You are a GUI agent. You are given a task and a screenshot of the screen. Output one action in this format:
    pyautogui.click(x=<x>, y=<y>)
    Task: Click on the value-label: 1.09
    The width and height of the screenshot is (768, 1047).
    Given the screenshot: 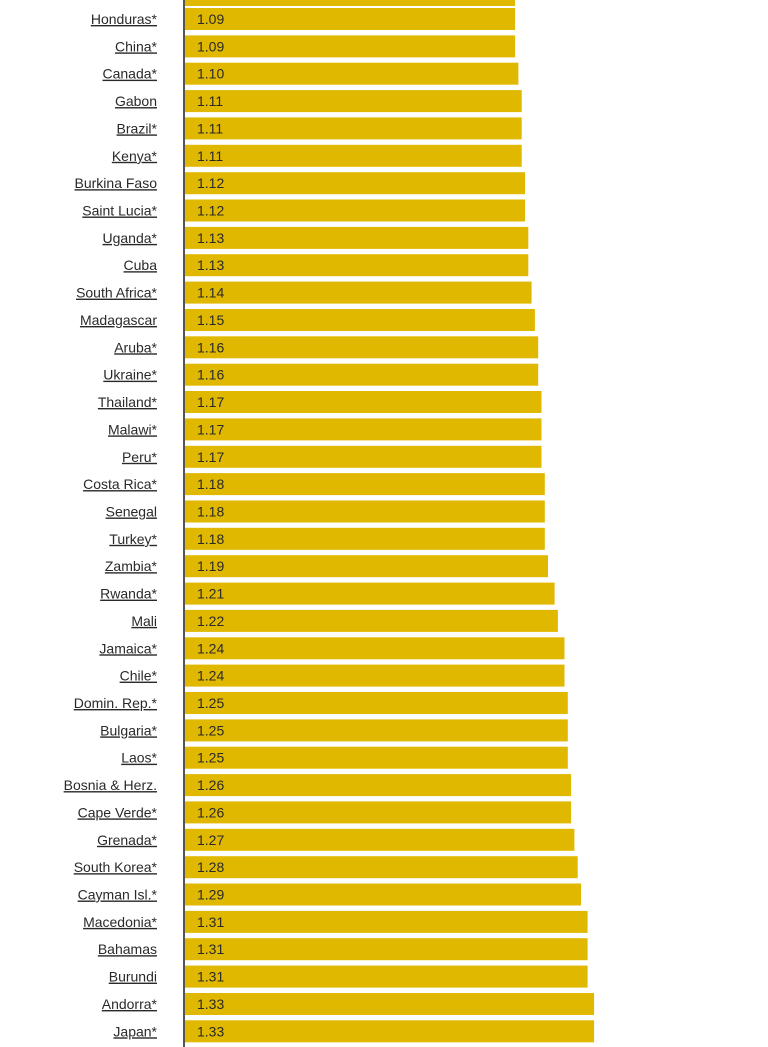 What is the action you would take?
    pyautogui.click(x=210, y=19)
    